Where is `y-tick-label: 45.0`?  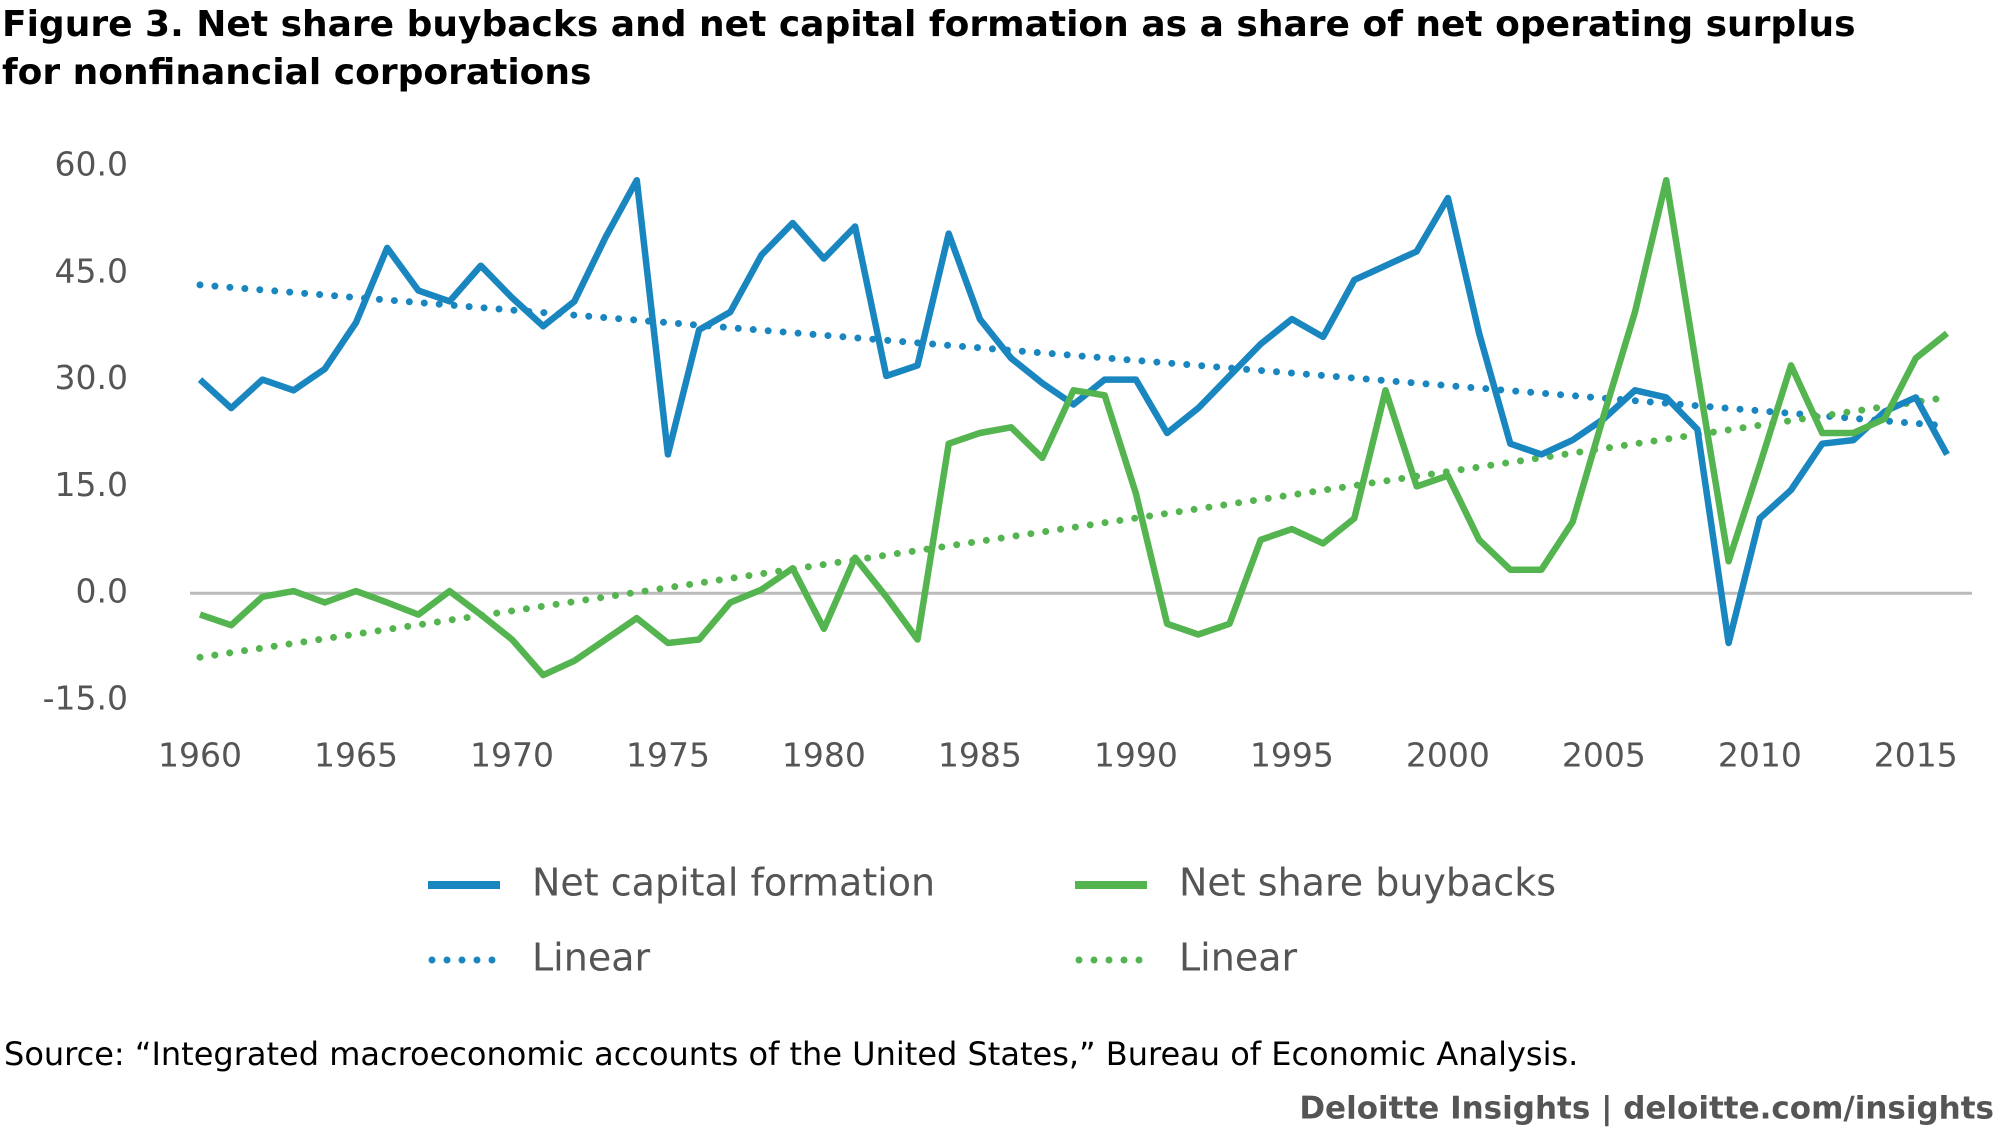
y-tick-label: 45.0 is located at coordinates (91, 270).